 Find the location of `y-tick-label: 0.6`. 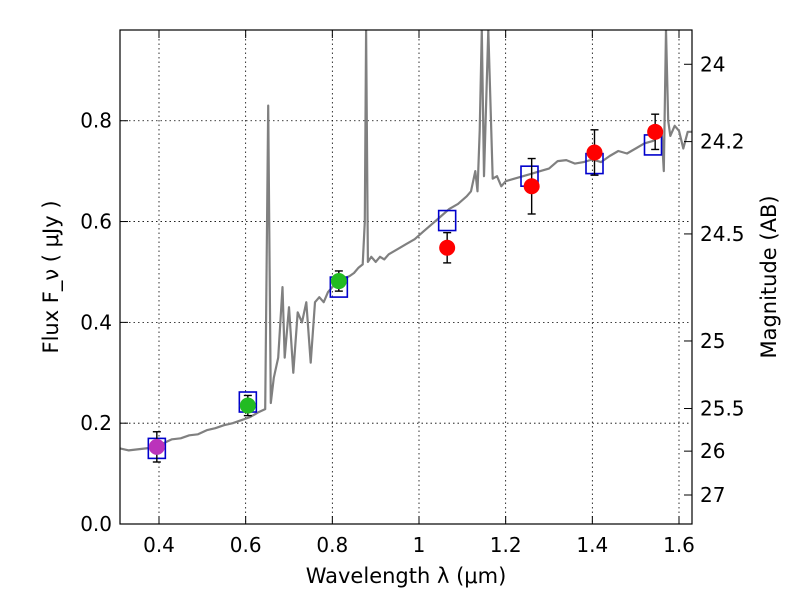

y-tick-label: 0.6 is located at coordinates (96, 222).